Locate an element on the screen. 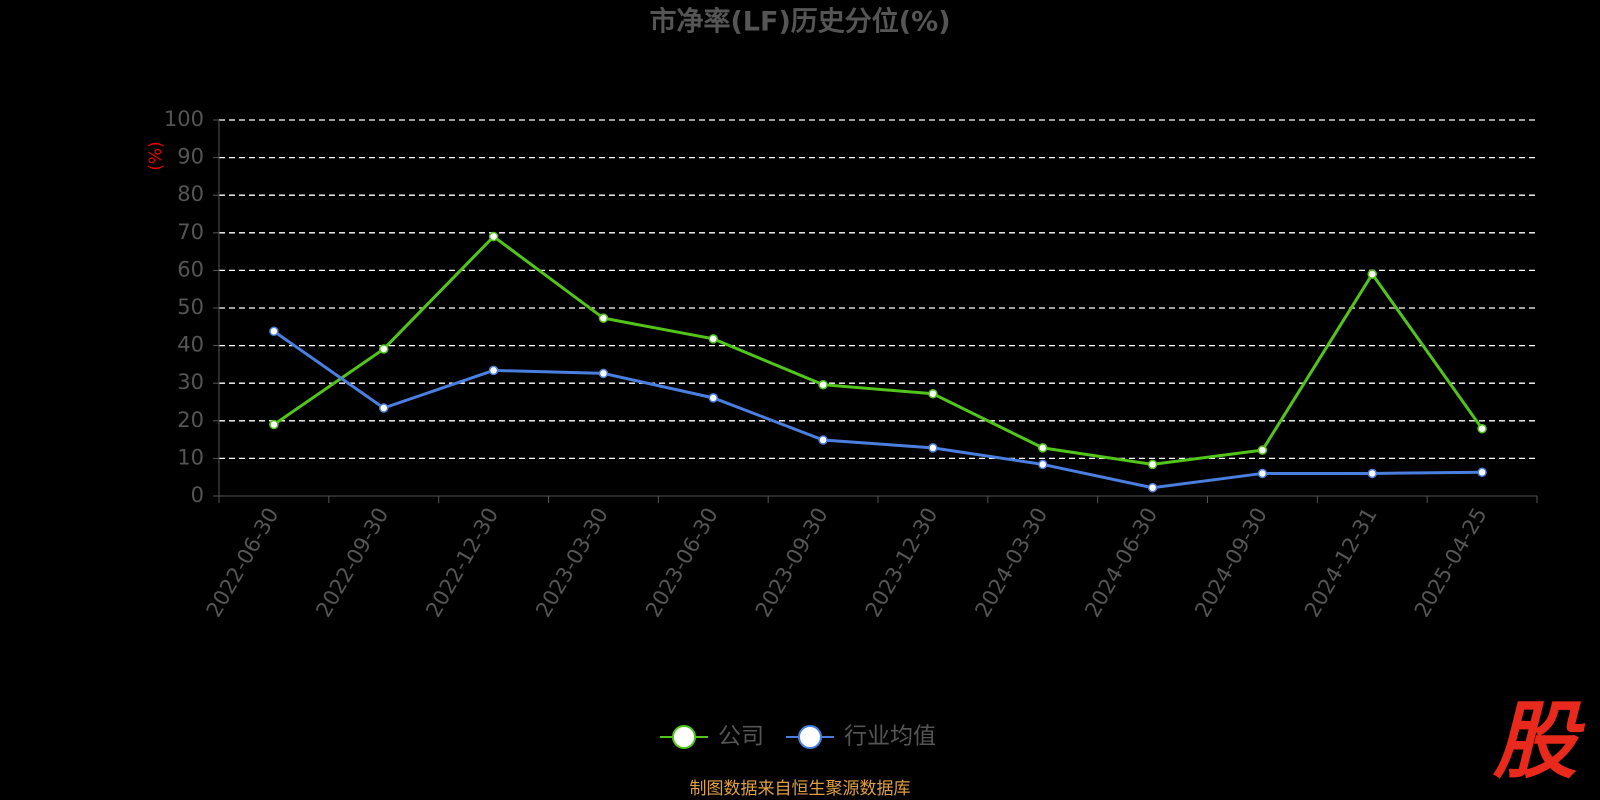  x-tick-label: 2024-09-30 is located at coordinates (1231, 563).